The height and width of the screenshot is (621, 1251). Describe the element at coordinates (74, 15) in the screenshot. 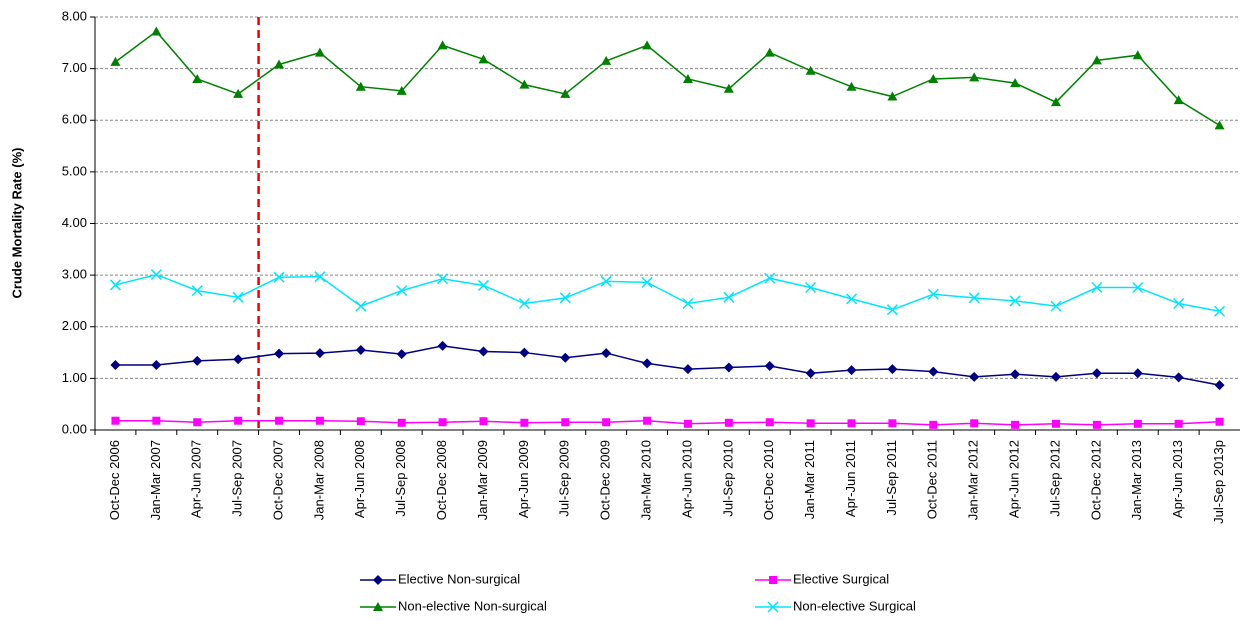

I see `y-tick-label: 8.00` at that location.